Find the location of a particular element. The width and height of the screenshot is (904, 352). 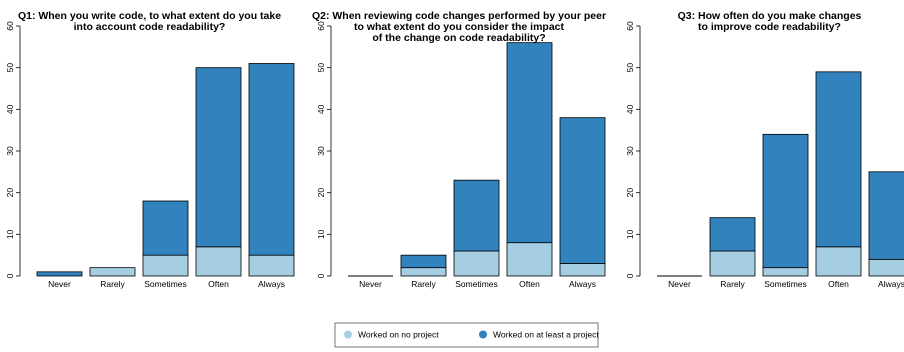

chart-q2-y-tick-label-60: 60 is located at coordinates (321, 26).